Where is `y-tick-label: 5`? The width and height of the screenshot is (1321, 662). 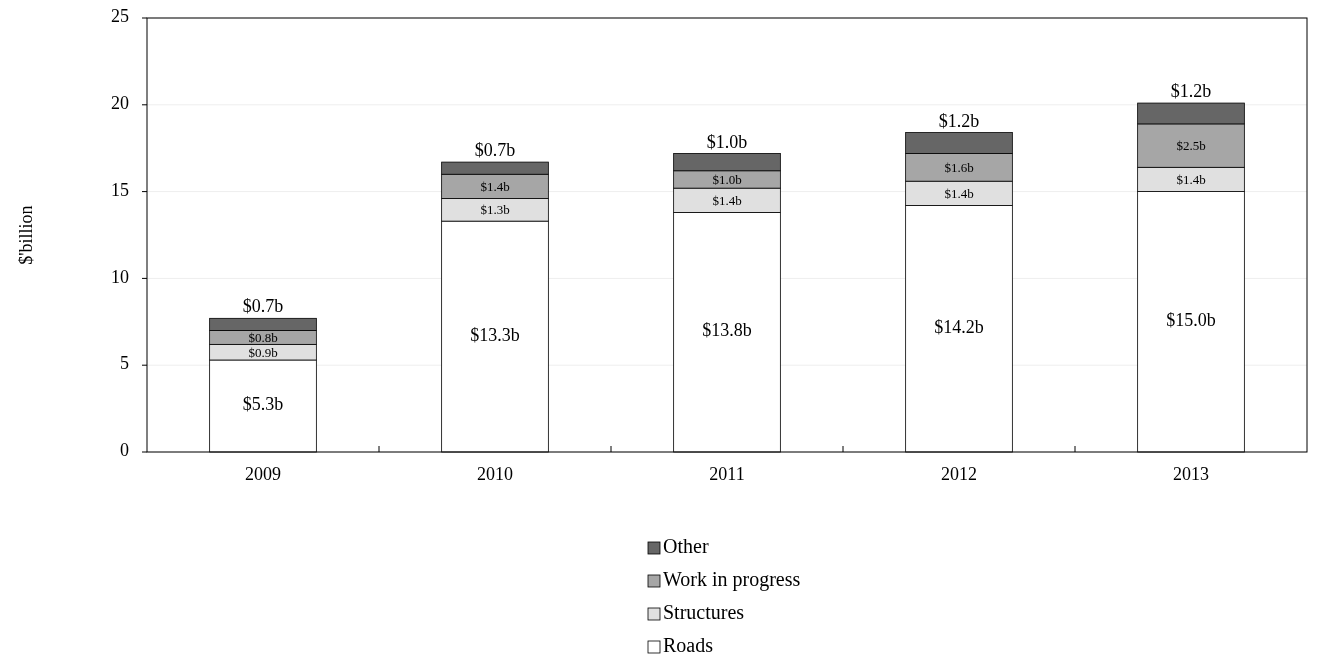 y-tick-label: 5 is located at coordinates (124, 363).